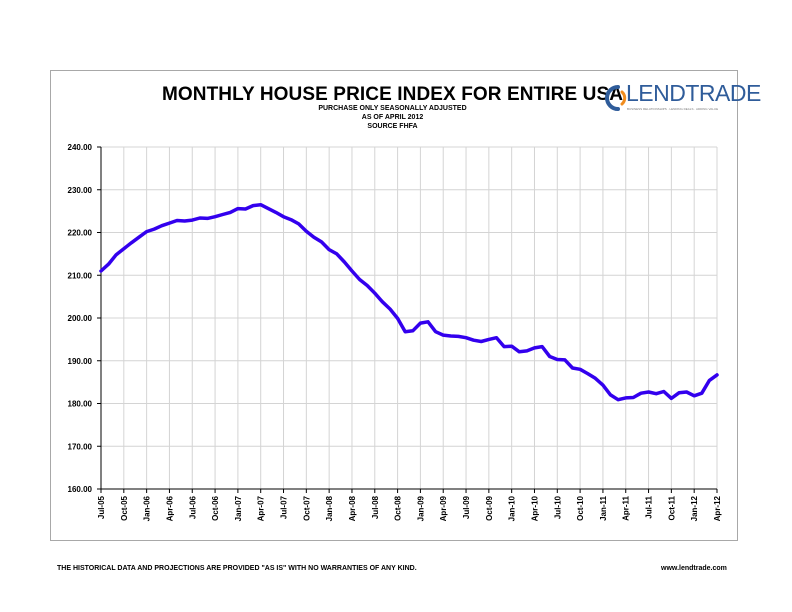 The image size is (792, 612). I want to click on x-tick-label: Jul-11, so click(649, 506).